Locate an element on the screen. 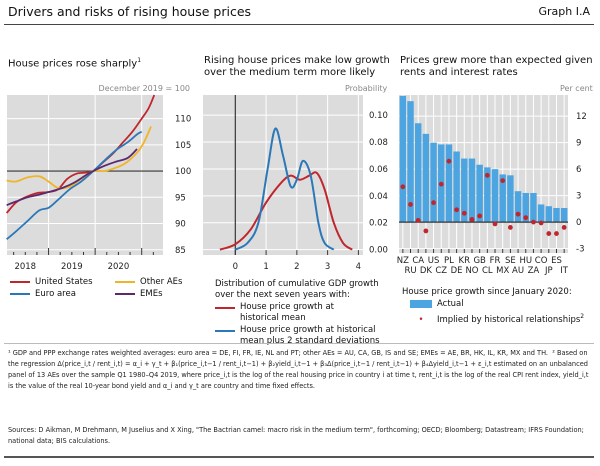 The height and width of the screenshot is (466, 600). x-tick-label: CL is located at coordinates (487, 271).